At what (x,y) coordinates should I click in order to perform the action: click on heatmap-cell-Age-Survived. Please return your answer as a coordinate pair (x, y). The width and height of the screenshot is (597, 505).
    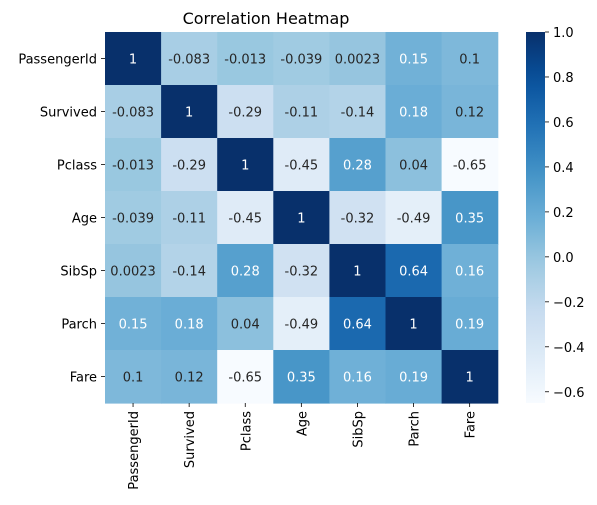
    Looking at the image, I should click on (189, 218).